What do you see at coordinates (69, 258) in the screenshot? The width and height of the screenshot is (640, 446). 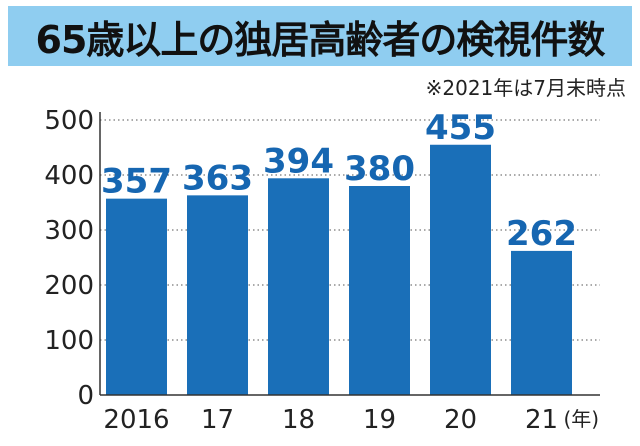 I see `y-tick-labels: 0 100 200 300 400 500` at bounding box center [69, 258].